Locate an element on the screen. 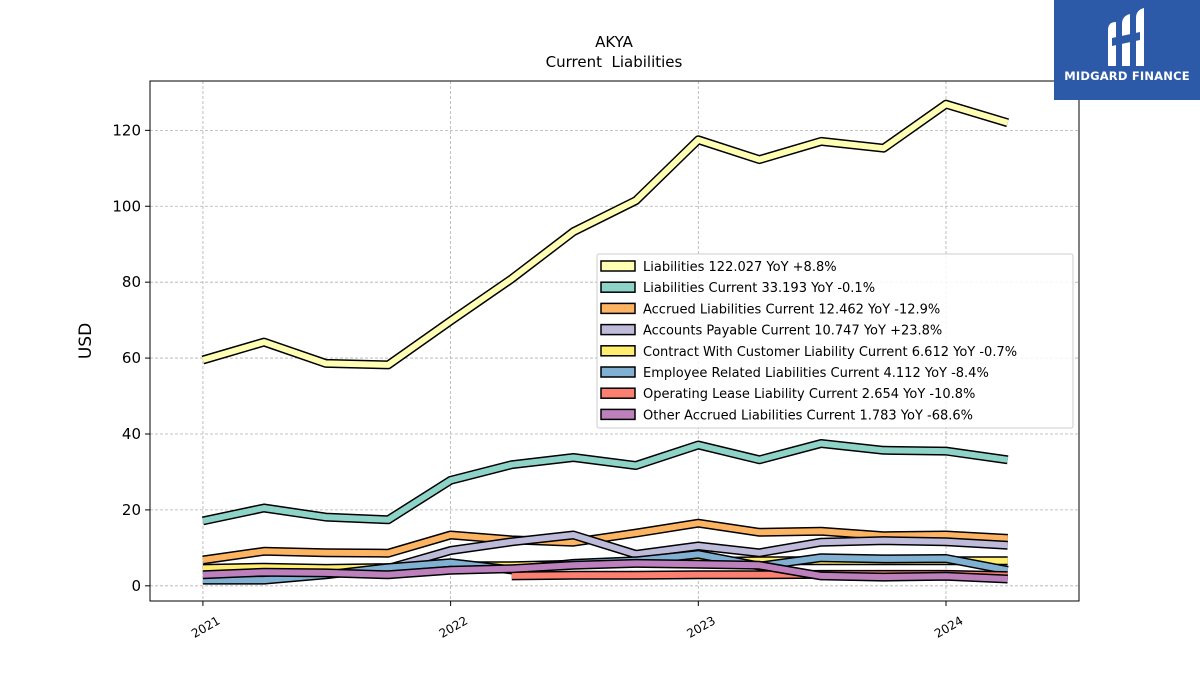  brand-logo: MIDGARD FINANCE is located at coordinates (1127, 50).